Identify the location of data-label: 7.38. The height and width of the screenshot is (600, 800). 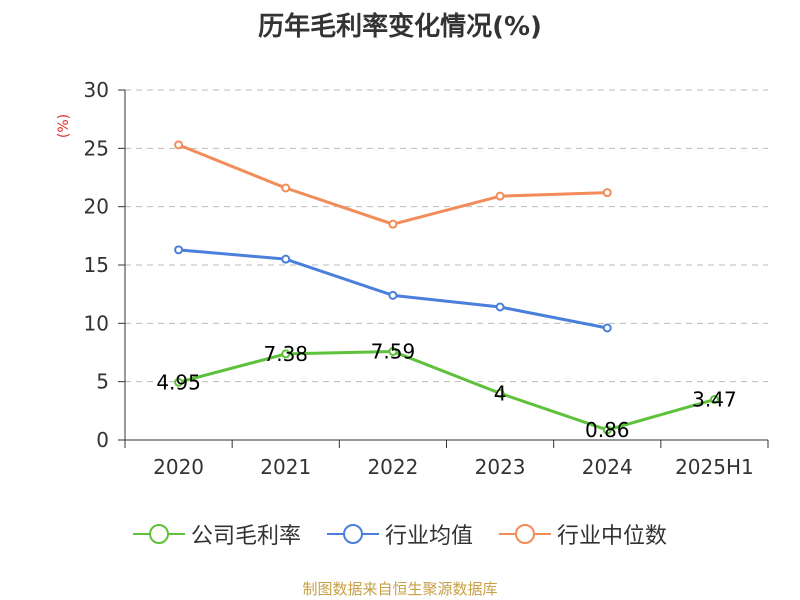
(285, 354).